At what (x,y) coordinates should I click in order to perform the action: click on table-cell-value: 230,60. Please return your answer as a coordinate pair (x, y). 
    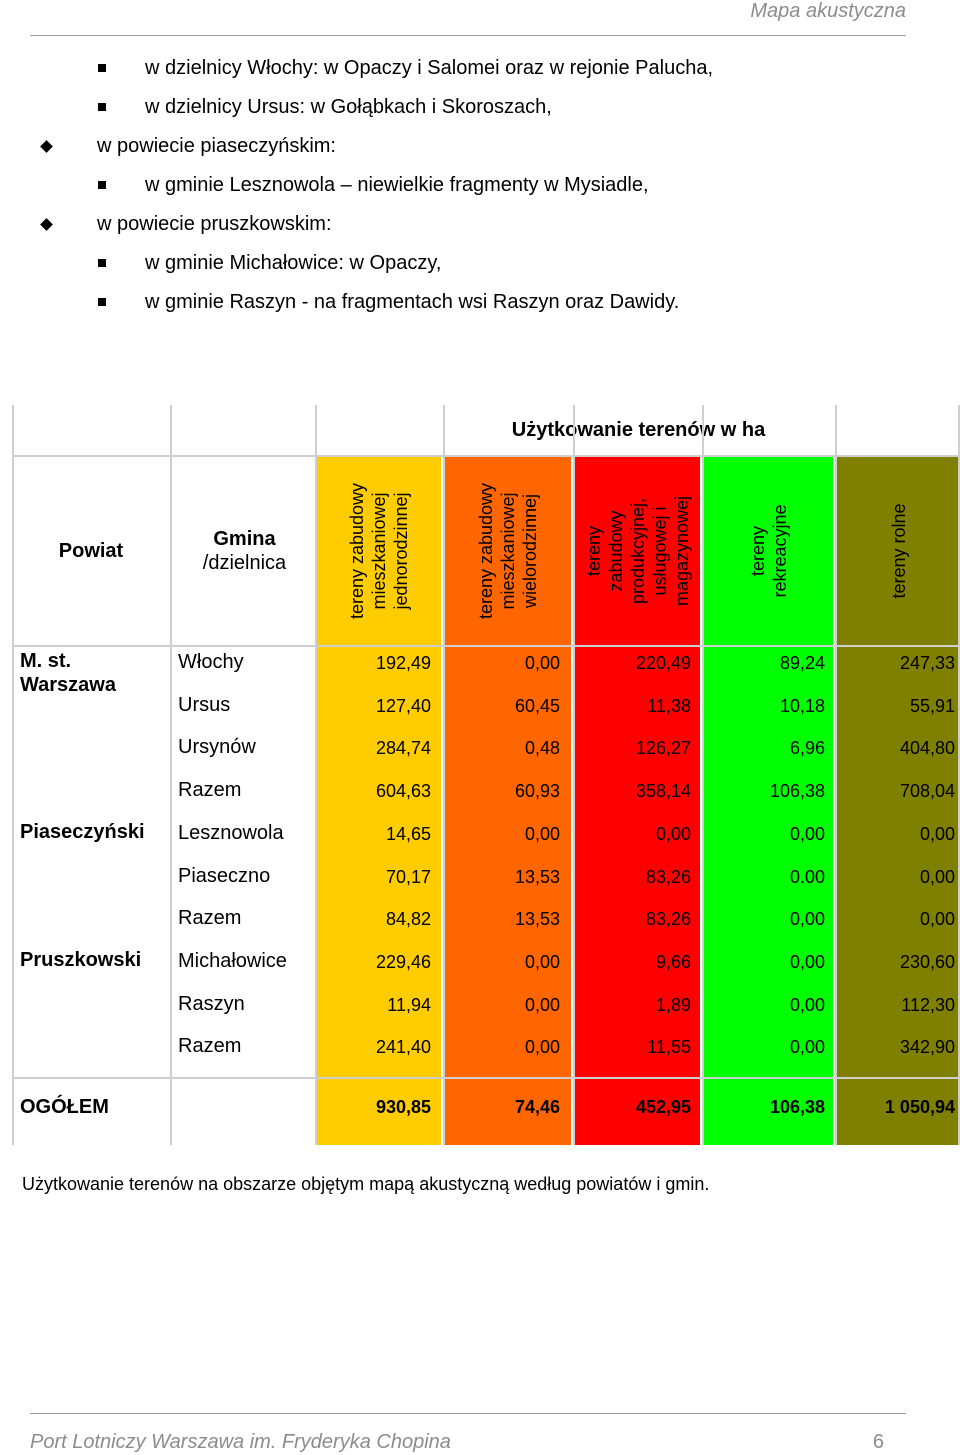
    Looking at the image, I should click on (927, 961).